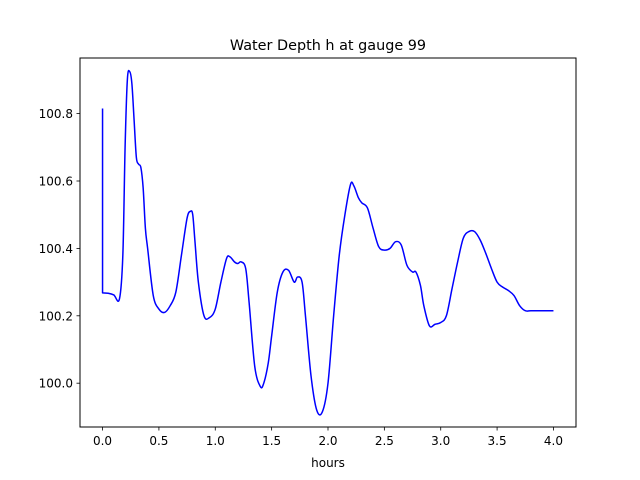 The width and height of the screenshot is (640, 480). Describe the element at coordinates (328, 46) in the screenshot. I see `chart-title: Water Depth h at gauge 99` at that location.